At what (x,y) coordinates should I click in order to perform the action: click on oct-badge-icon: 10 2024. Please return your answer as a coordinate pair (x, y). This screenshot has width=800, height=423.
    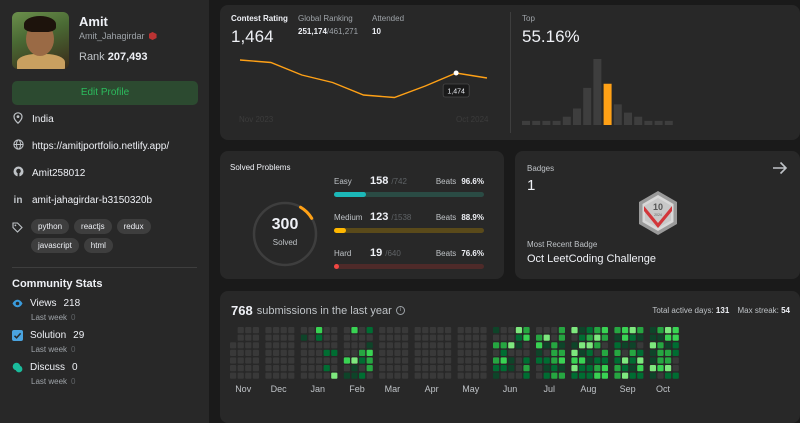
    Looking at the image, I should click on (658, 213).